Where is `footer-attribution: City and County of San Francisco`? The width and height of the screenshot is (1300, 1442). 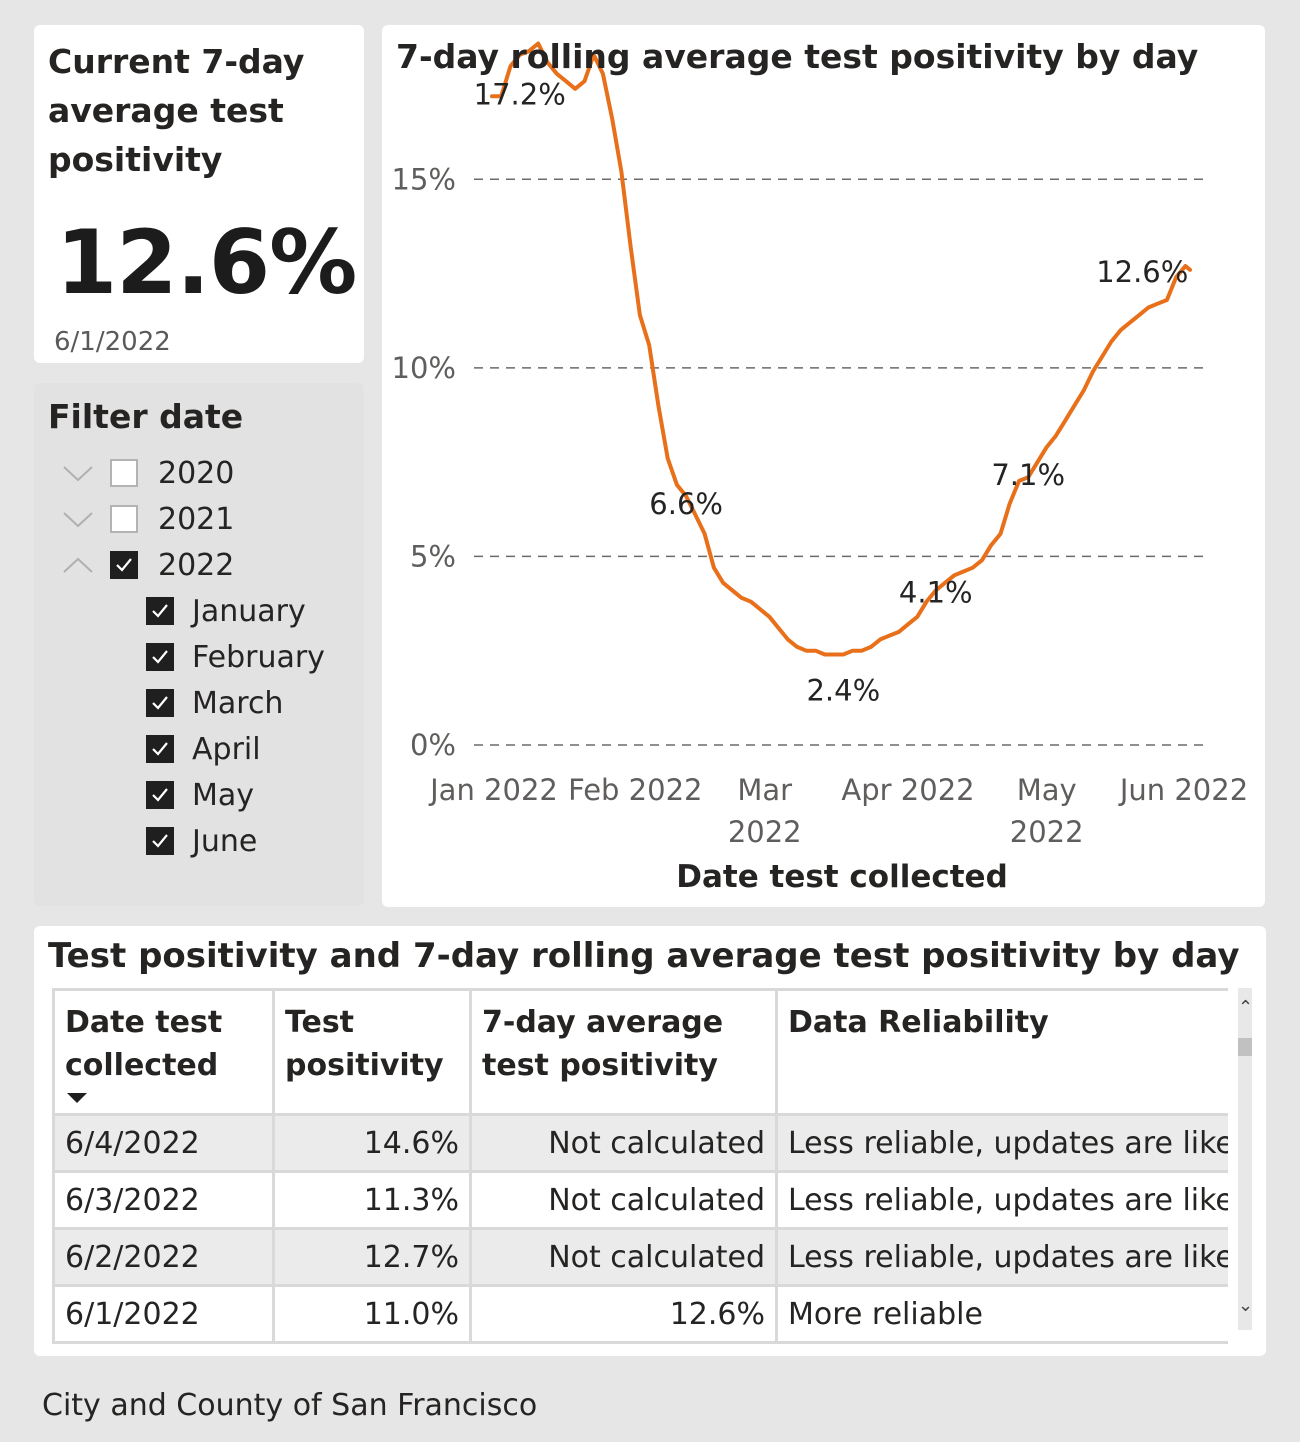 footer-attribution: City and County of San Francisco is located at coordinates (290, 1405).